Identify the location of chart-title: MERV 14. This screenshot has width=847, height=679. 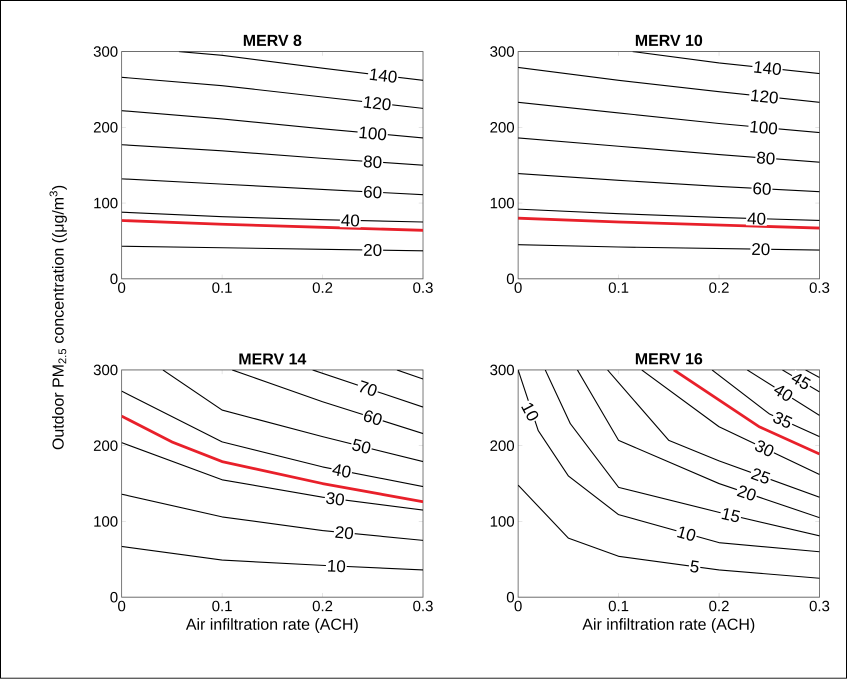
(272, 359).